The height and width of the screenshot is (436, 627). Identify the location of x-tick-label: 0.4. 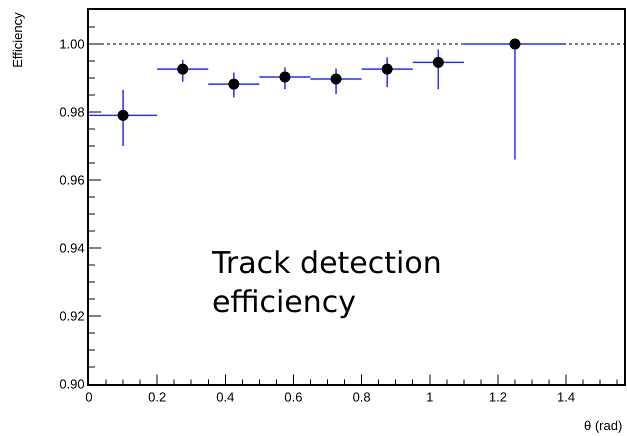
(225, 396).